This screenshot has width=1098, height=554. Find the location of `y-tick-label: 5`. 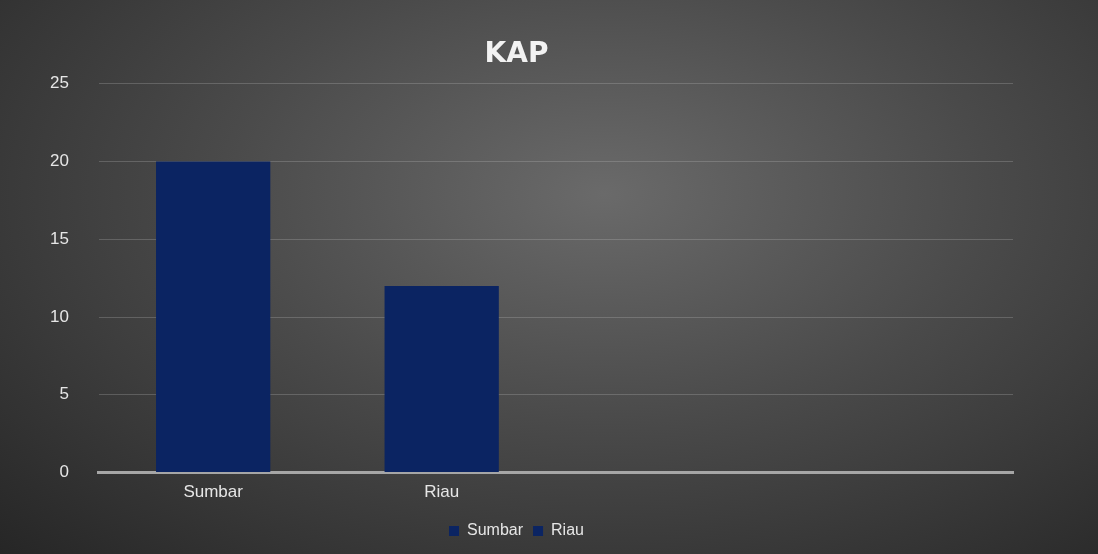

y-tick-label: 5 is located at coordinates (64, 394).